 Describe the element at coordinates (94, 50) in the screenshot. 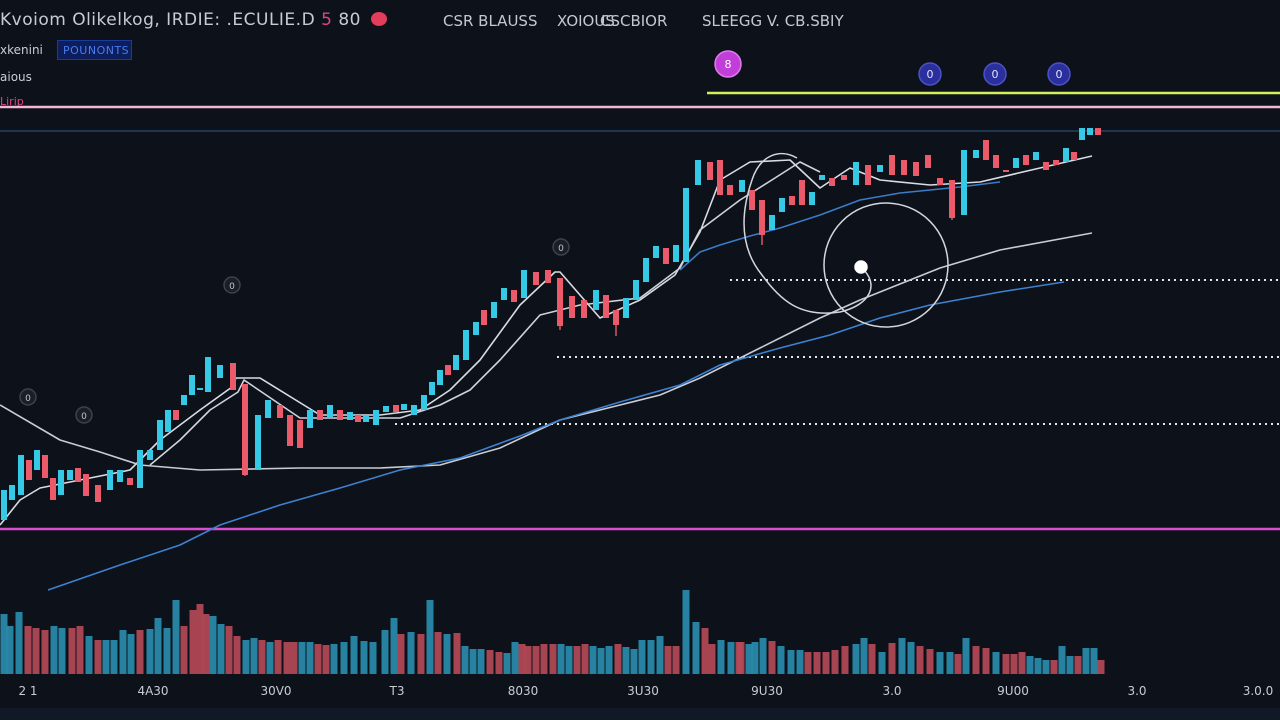

I see `status-badge: POUNONTS` at that location.